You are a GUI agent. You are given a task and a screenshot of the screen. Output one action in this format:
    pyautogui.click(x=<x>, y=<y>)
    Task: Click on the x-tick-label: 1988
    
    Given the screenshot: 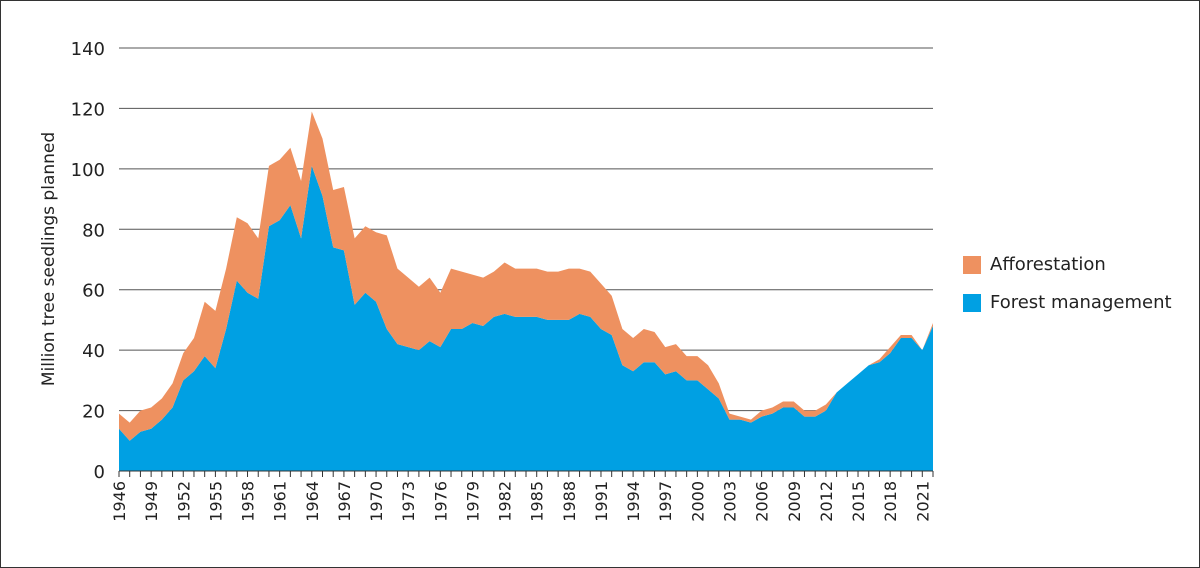 What is the action you would take?
    pyautogui.click(x=569, y=501)
    